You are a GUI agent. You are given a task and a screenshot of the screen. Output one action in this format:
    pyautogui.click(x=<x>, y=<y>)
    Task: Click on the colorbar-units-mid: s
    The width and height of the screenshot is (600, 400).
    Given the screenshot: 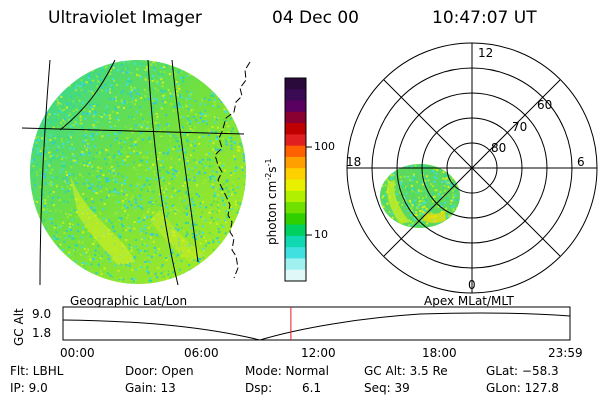 What is the action you would take?
    pyautogui.click(x=272, y=169)
    